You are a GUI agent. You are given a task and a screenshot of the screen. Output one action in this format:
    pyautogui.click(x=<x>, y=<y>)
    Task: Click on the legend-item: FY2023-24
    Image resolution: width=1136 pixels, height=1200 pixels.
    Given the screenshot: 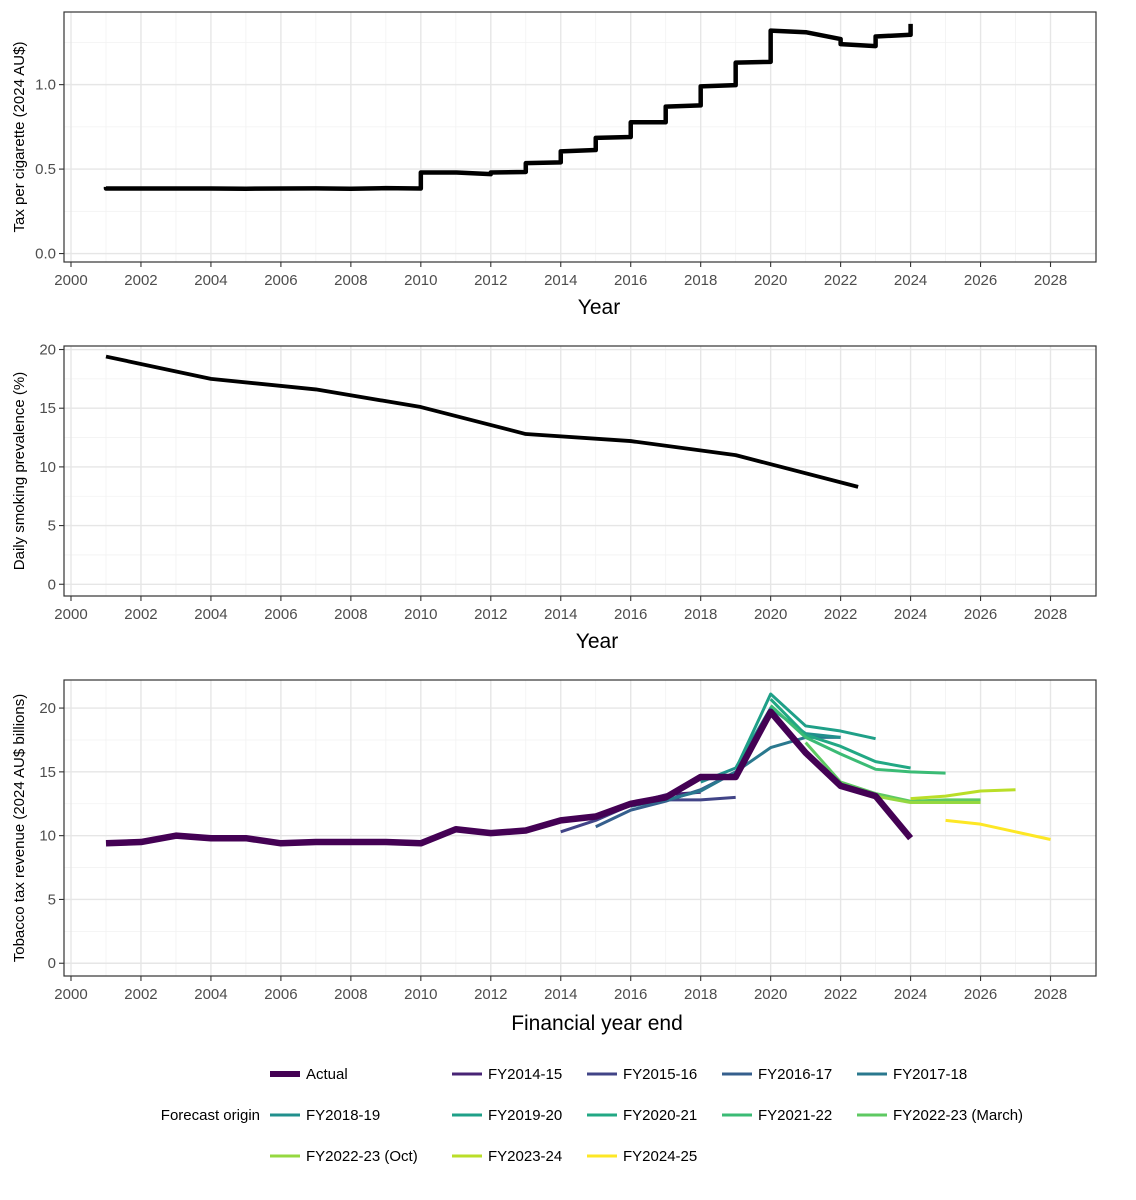 What is the action you would take?
    pyautogui.click(x=507, y=1156)
    